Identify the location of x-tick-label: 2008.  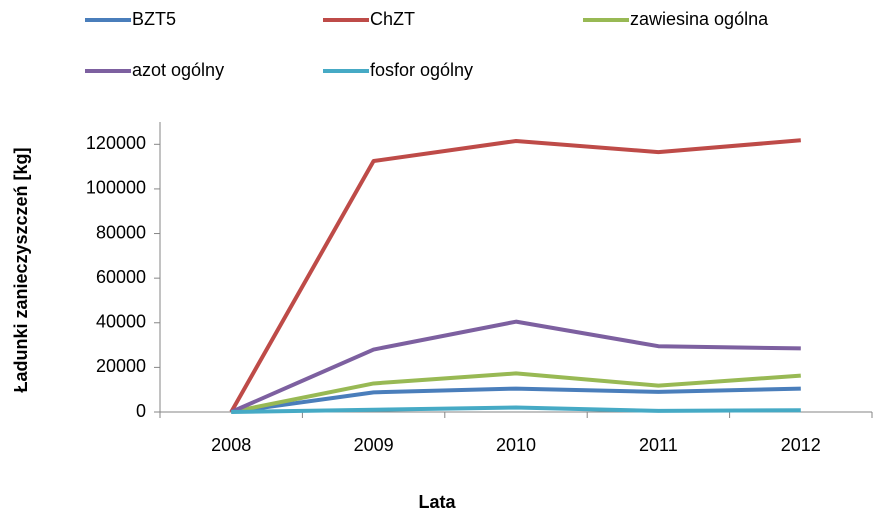
(231, 445).